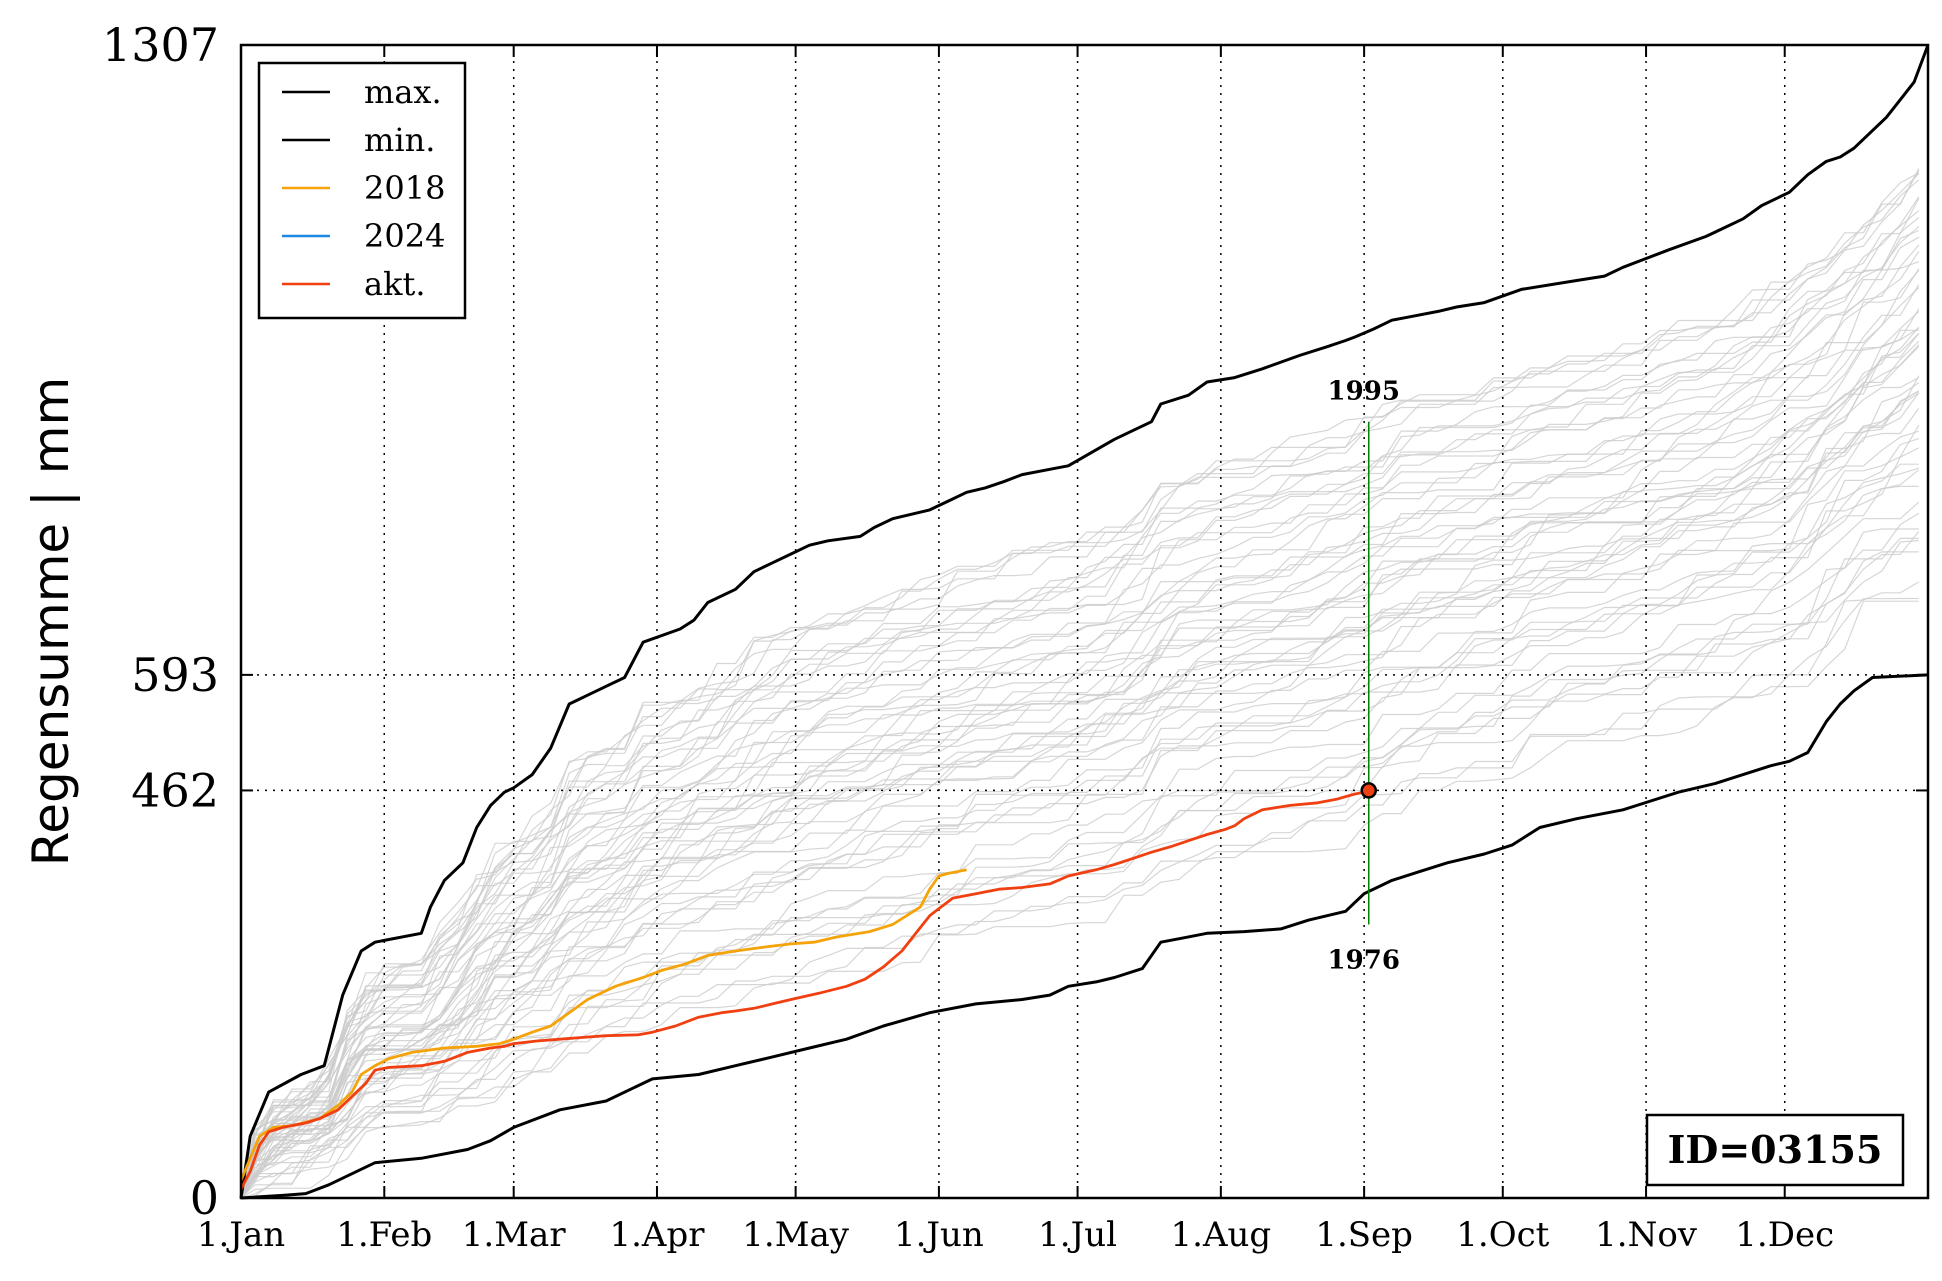 Image resolution: width=1942 pixels, height=1281 pixels. Describe the element at coordinates (1364, 961) in the screenshot. I see `range-label-low: 1976` at that location.